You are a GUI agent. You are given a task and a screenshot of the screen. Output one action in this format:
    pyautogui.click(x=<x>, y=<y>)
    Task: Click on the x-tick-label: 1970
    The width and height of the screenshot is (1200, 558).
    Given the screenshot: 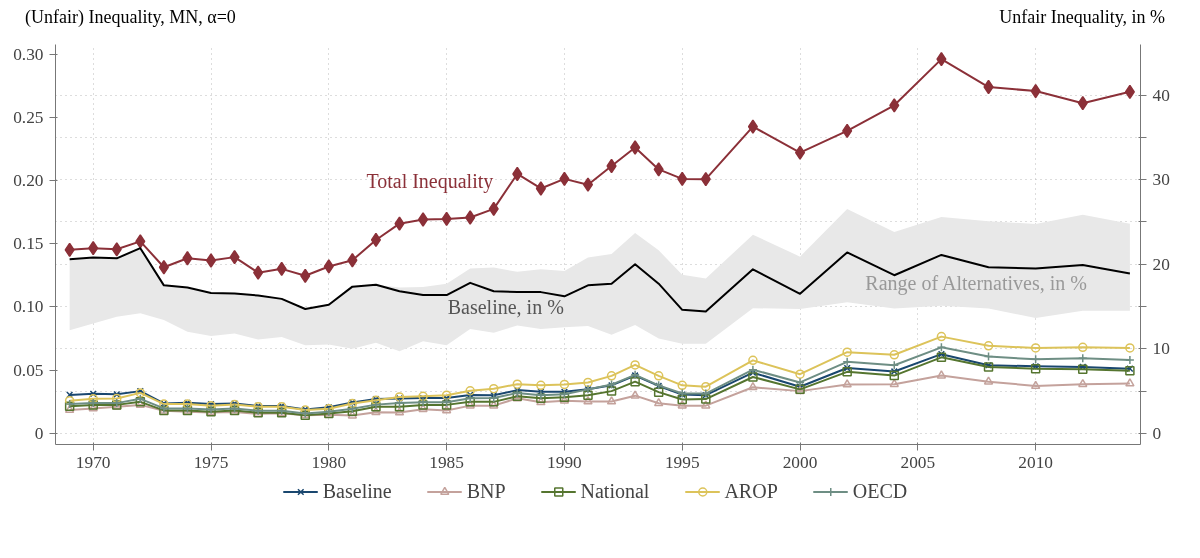 What is the action you would take?
    pyautogui.click(x=93, y=462)
    